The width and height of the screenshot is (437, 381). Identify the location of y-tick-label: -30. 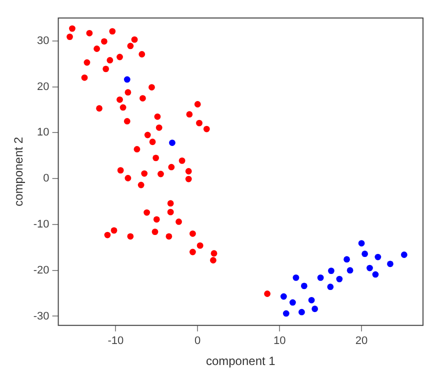
(41, 316).